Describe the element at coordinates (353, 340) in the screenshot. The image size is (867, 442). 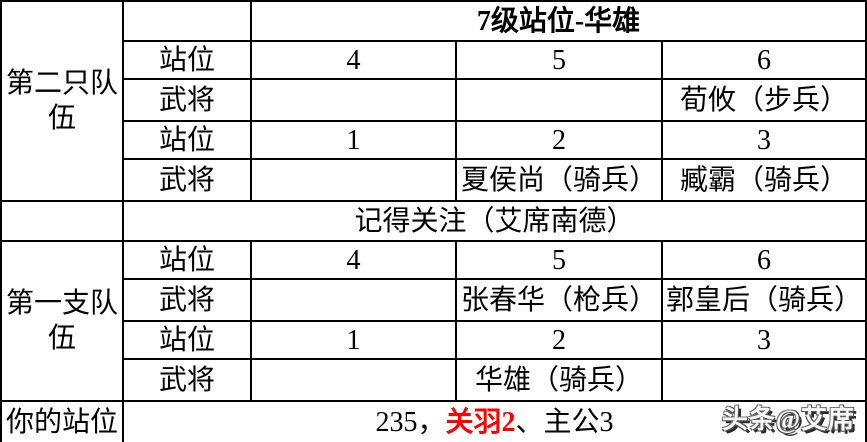
I see `team1-front-position-1: 1` at that location.